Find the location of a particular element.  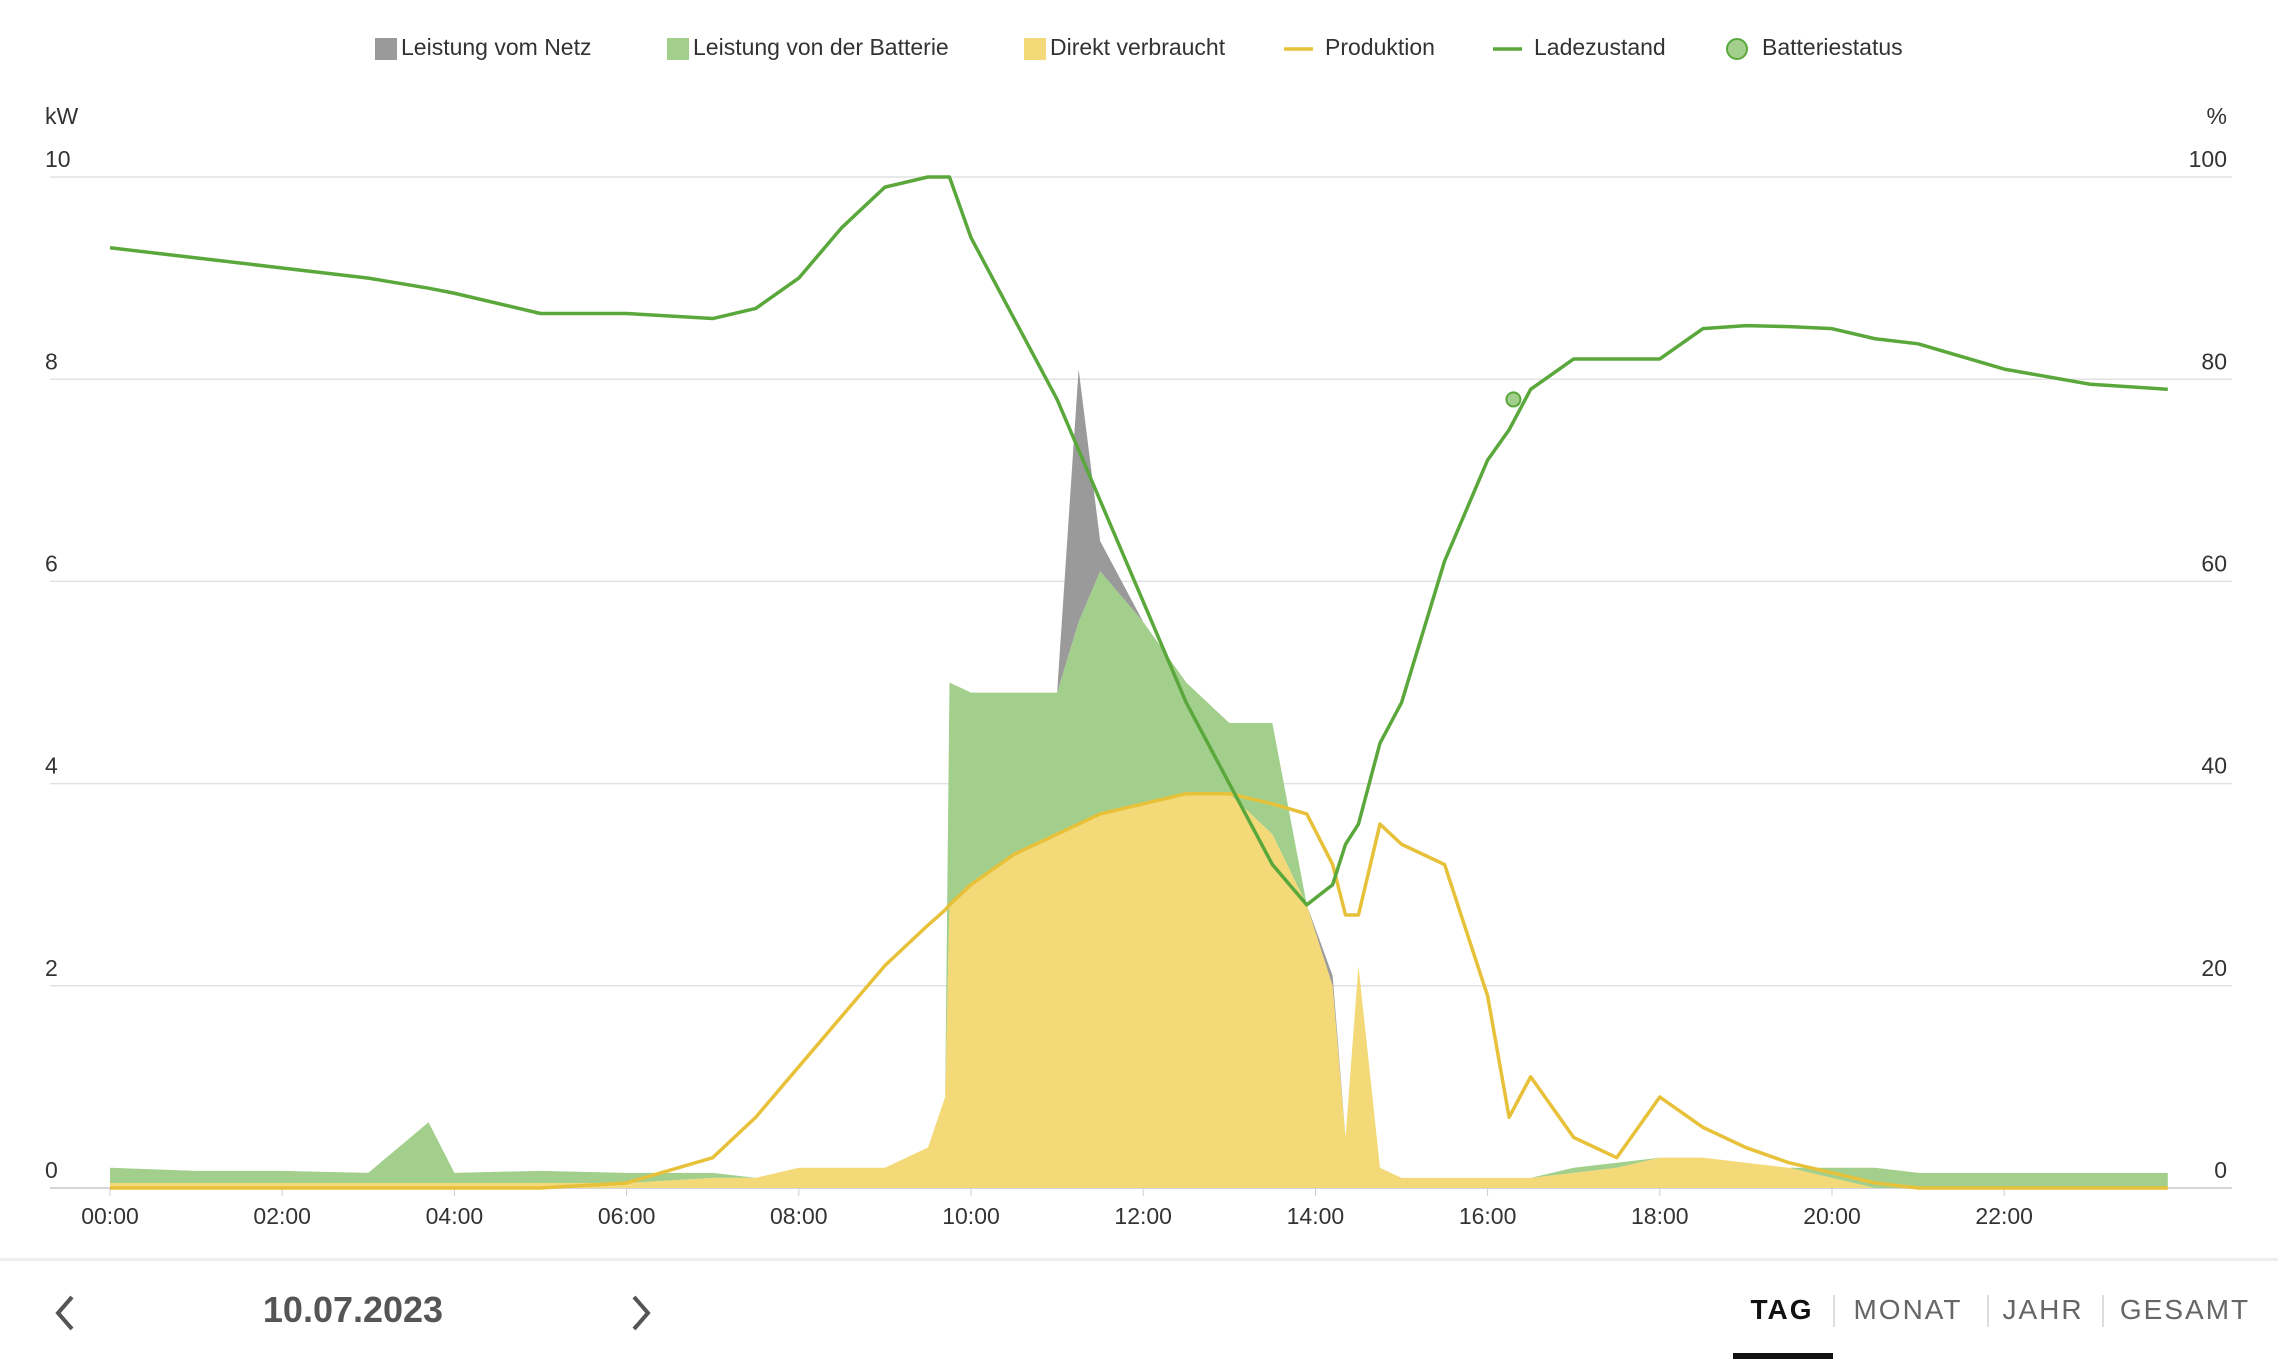

y2-tick-label: 0 is located at coordinates (2220, 1170).